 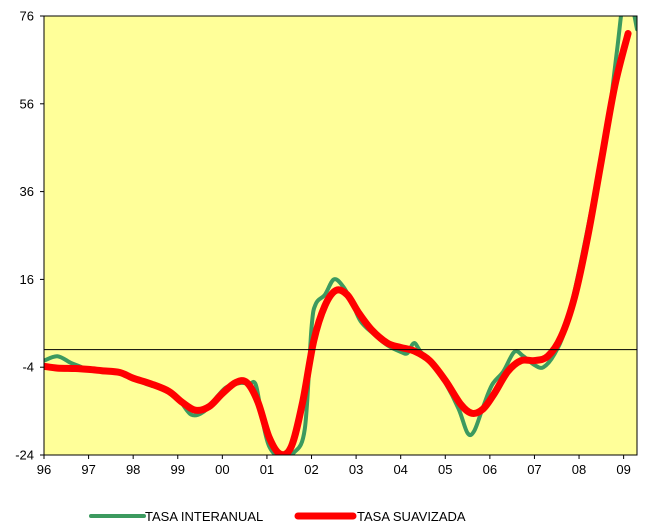 I want to click on x-tick-label: 09, so click(x=623, y=469).